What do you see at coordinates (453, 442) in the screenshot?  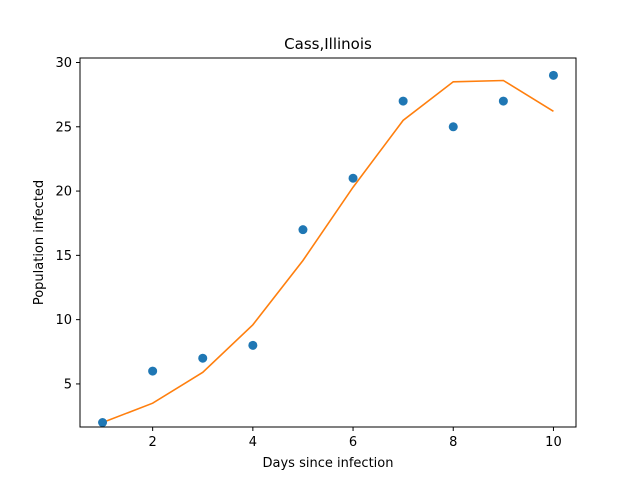 I see `x-tick-label: 8` at bounding box center [453, 442].